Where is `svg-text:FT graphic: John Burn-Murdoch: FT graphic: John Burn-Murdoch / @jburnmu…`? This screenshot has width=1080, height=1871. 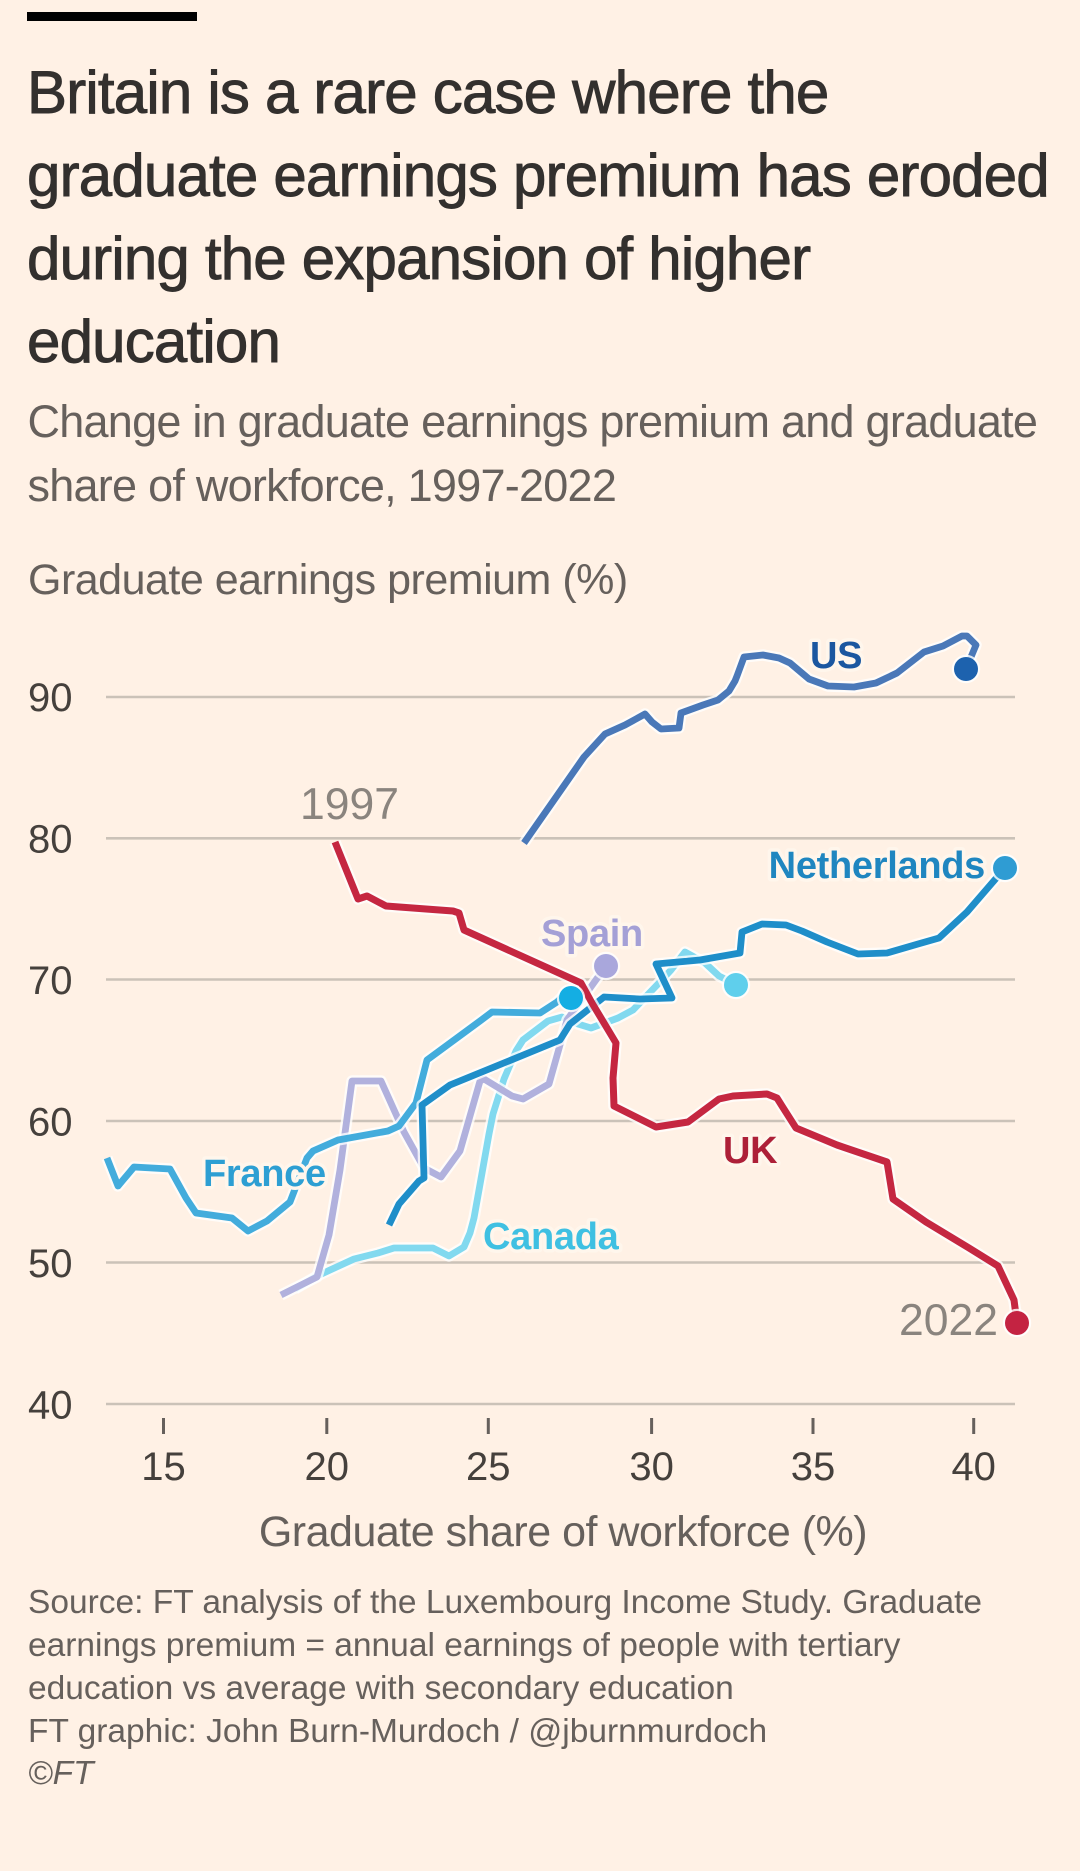 svg-text:FT graphic: John Burn-Murdoch: FT graphic: John Burn-Murdoch / @jburnmu… is located at coordinates (397, 1731).